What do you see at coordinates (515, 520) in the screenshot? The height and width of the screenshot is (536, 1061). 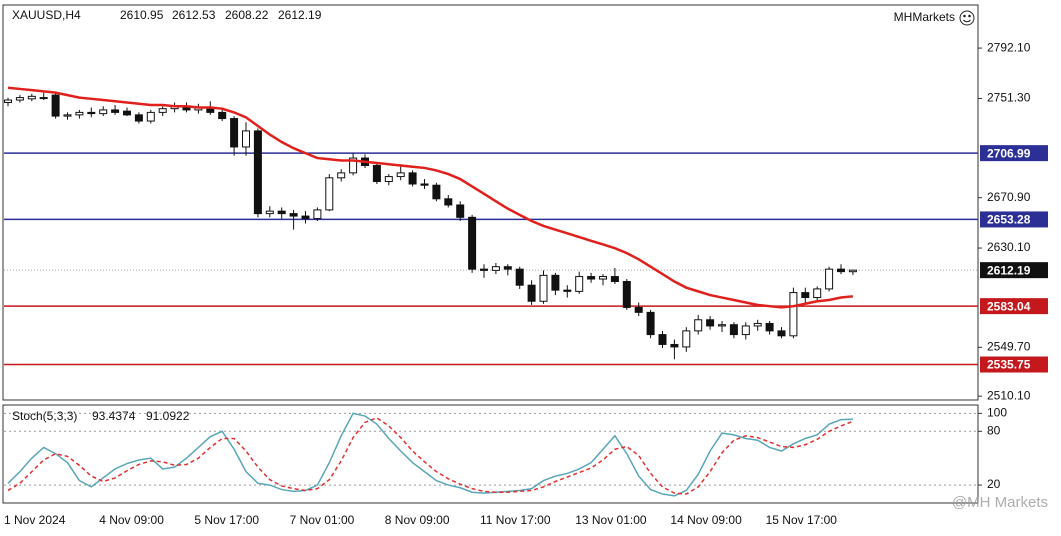 I see `x-tick-label: 11 Nov 17:00` at bounding box center [515, 520].